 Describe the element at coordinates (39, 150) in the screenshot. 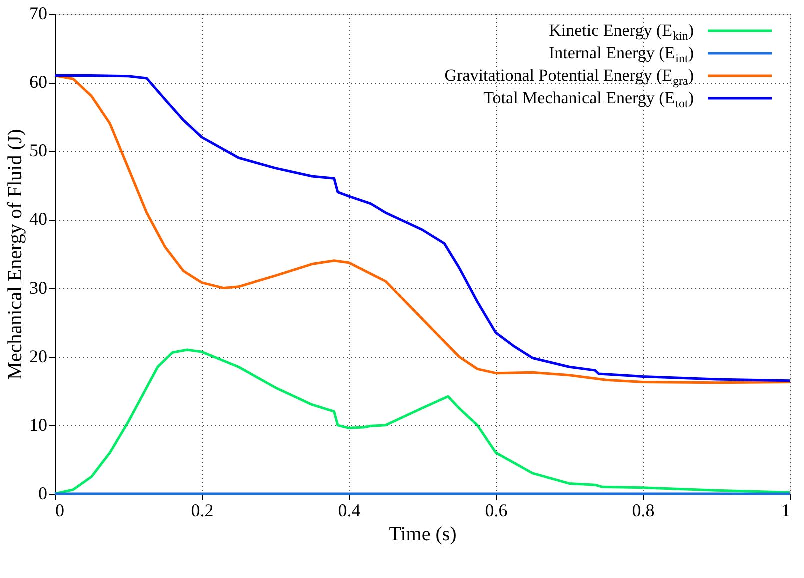

I see `y-tick-label: 50` at that location.